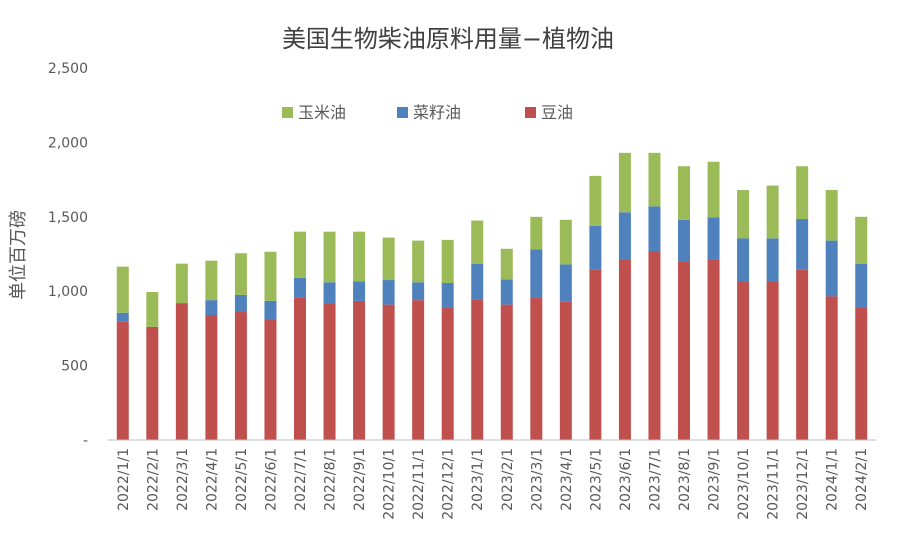  What do you see at coordinates (833, 479) in the screenshot?
I see `x-tick-label: 2024/1/1` at bounding box center [833, 479].